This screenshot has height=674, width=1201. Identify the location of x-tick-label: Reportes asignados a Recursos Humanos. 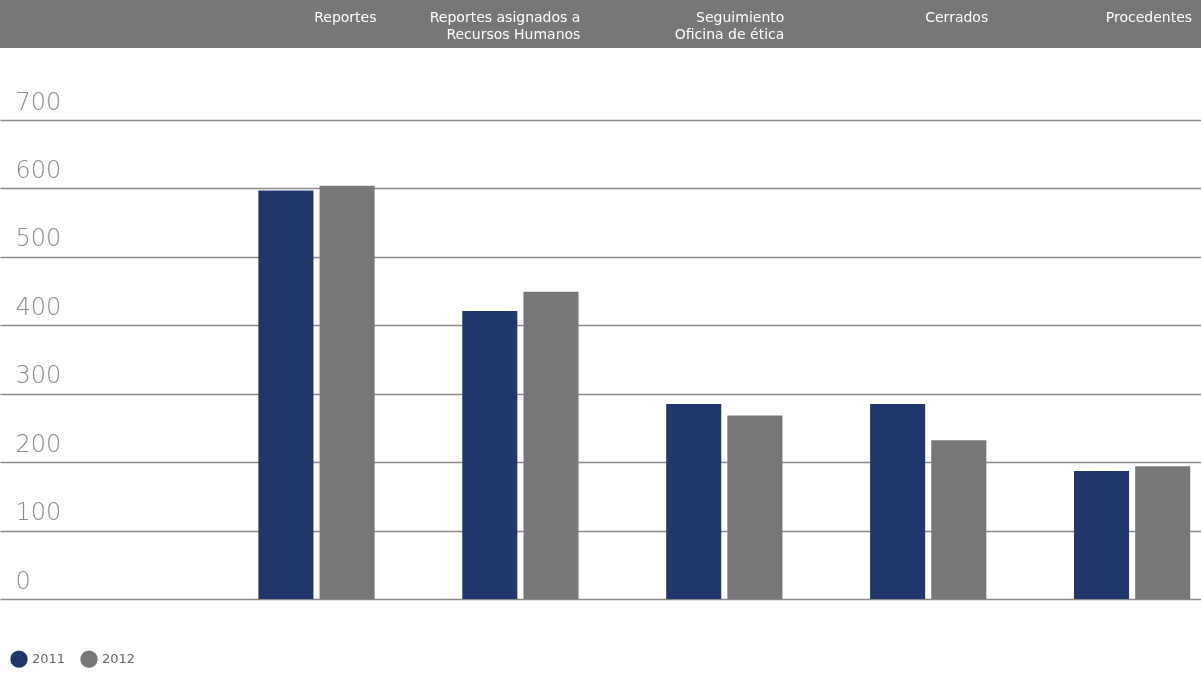
(505, 25).